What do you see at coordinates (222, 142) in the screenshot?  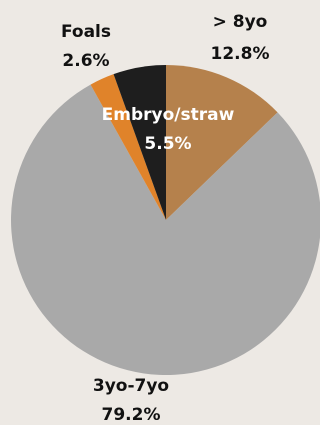 I see `pie-slice-8yo` at bounding box center [222, 142].